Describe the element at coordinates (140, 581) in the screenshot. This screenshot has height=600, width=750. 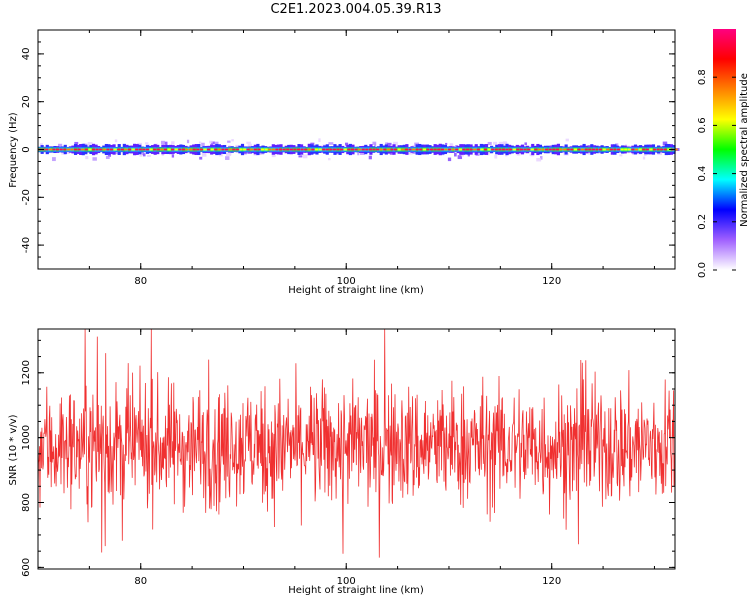
I see `snr-x-tick-label: 80` at that location.